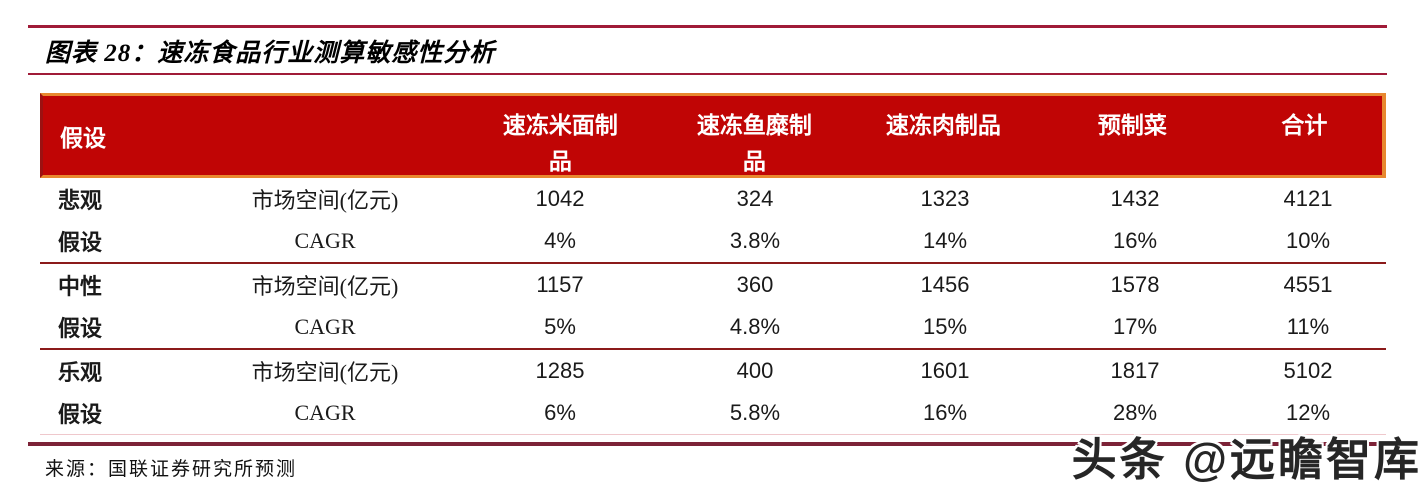 The image size is (1428, 496). I want to click on cell-value: 1578, so click(1135, 284).